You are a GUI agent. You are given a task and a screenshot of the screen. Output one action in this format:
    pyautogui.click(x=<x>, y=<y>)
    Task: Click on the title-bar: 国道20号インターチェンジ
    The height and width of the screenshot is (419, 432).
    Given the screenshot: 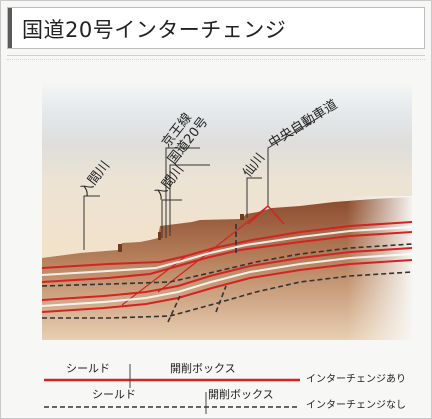 What is the action you would take?
    pyautogui.click(x=216, y=28)
    